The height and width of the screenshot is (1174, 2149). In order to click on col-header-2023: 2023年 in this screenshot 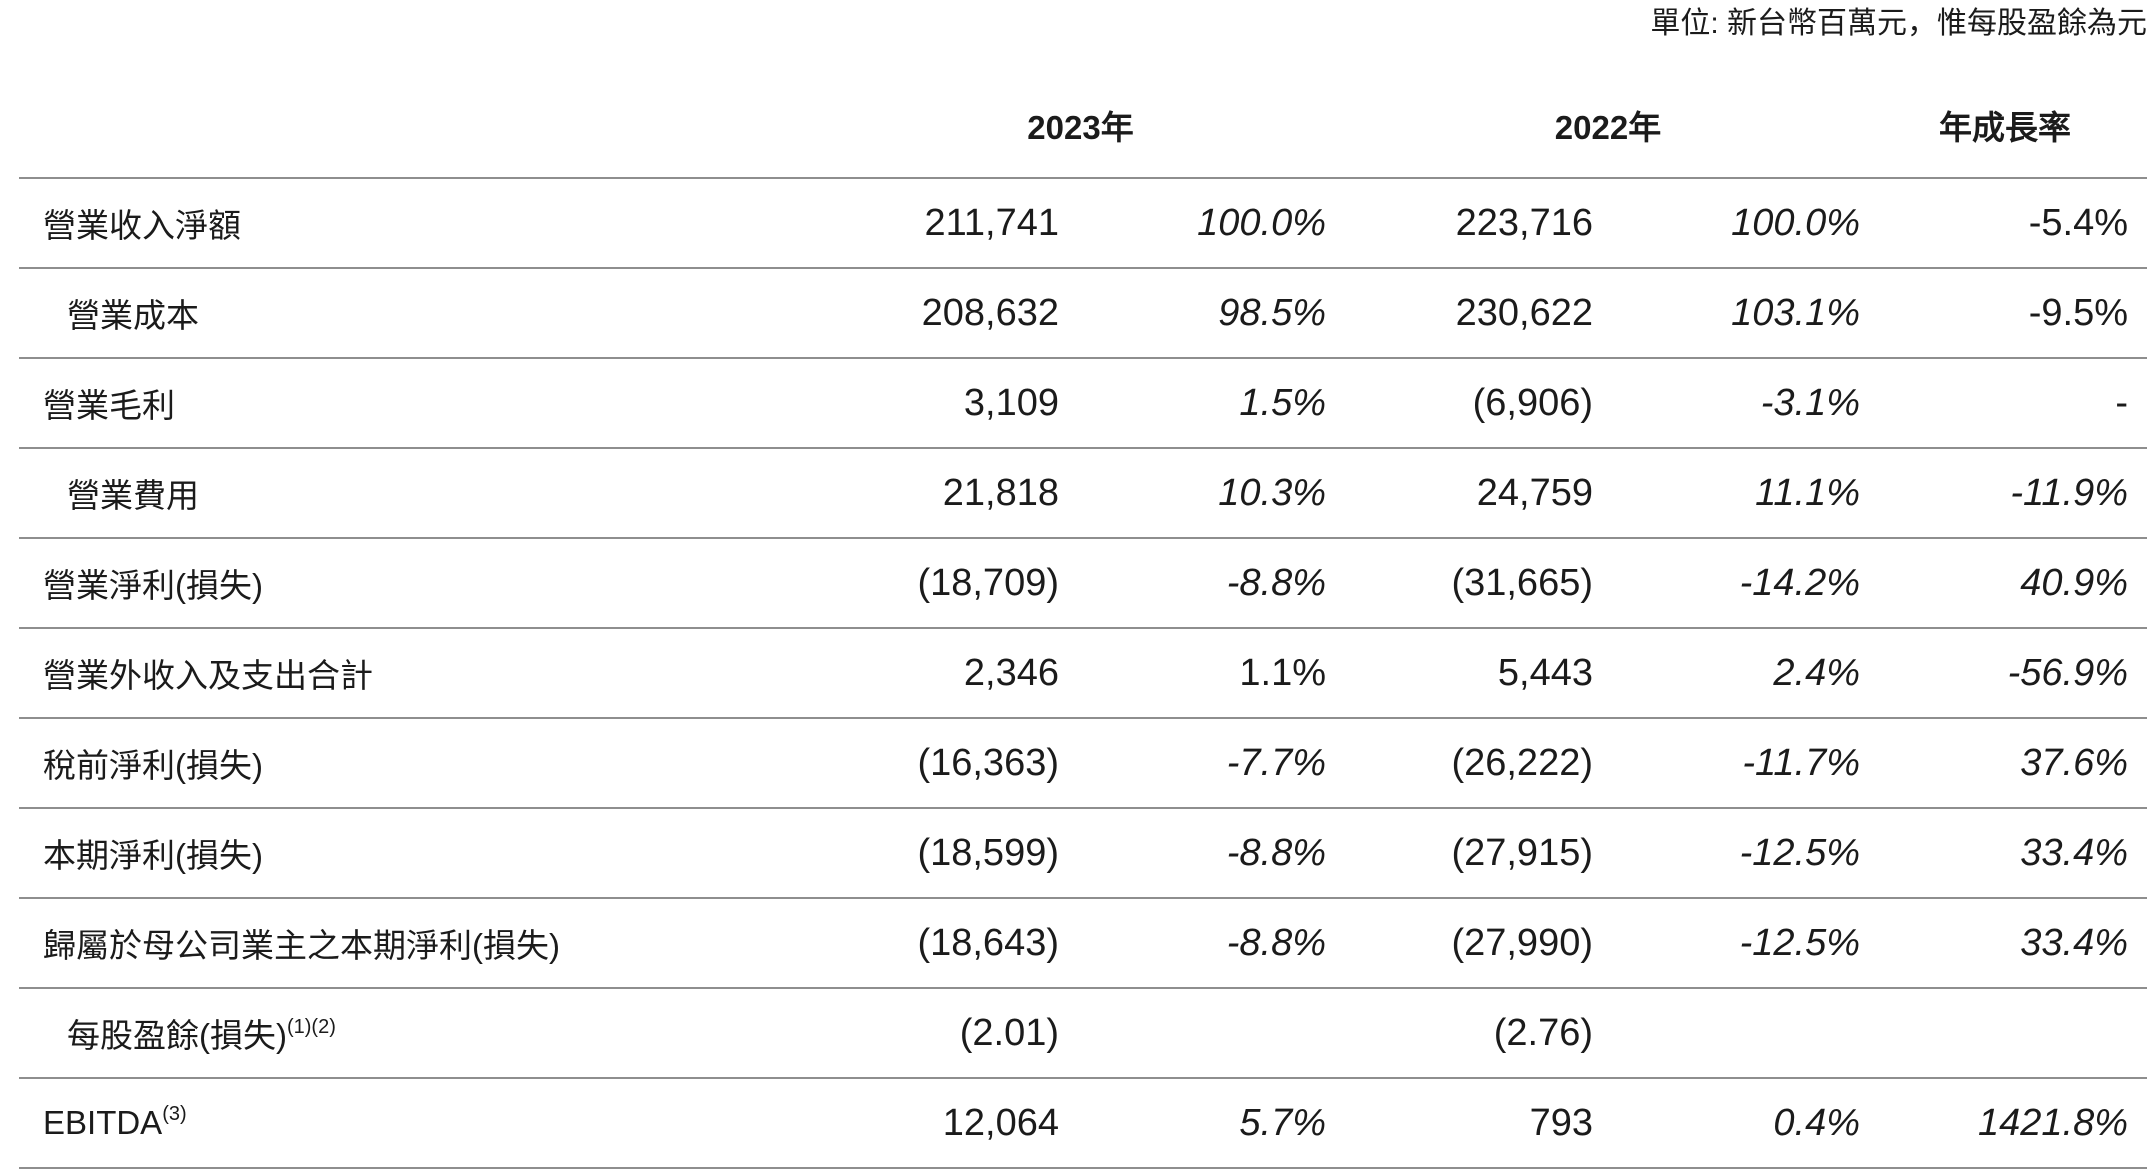, I will do `click(1080, 127)`.